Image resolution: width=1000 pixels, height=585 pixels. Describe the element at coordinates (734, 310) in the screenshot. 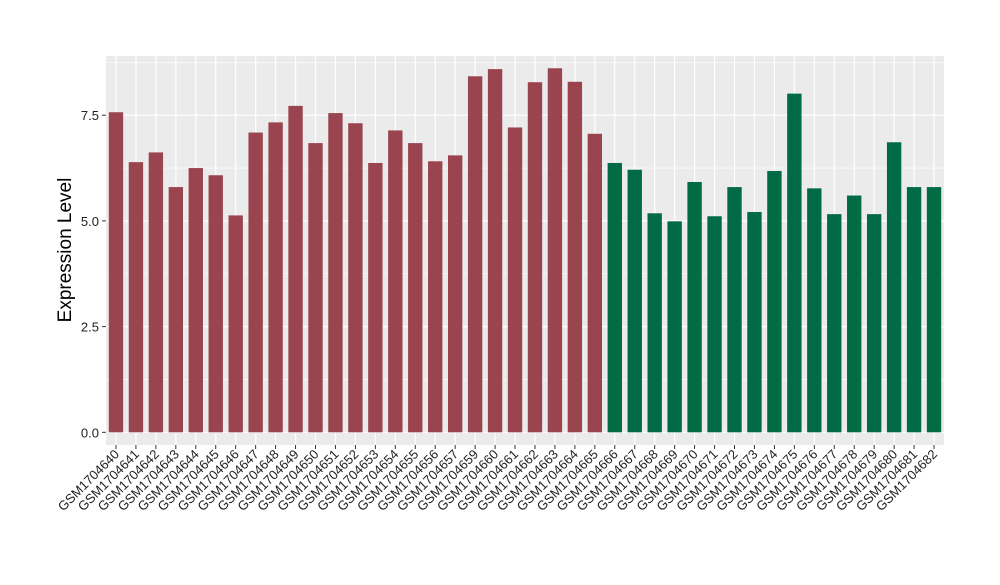

I see `bar-GSM1704672` at that location.